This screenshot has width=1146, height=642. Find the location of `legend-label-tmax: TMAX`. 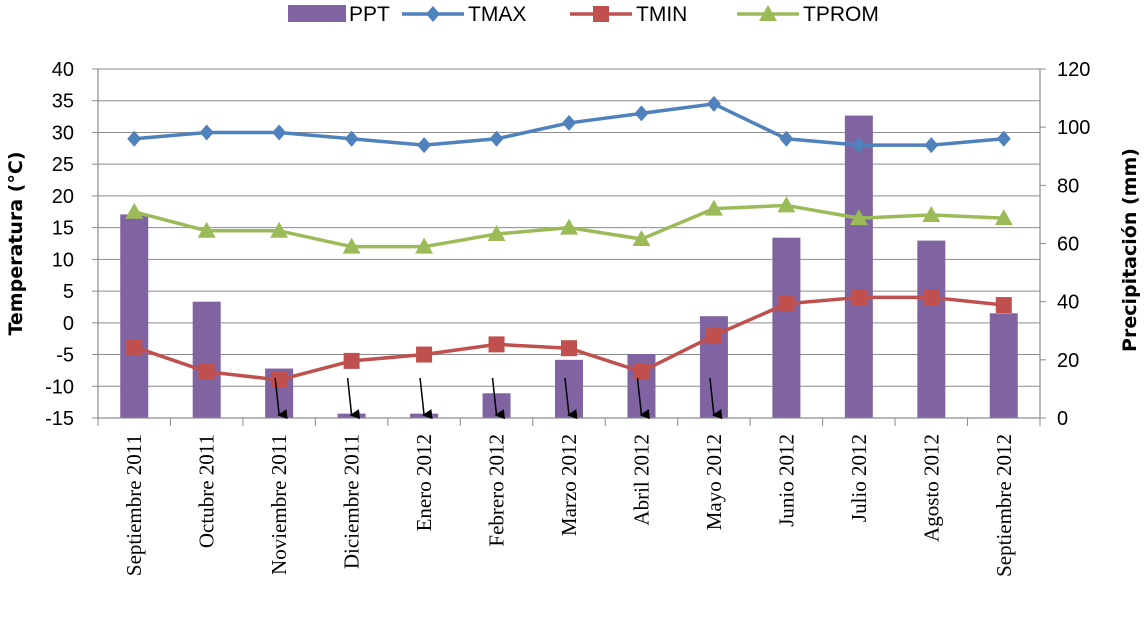

legend-label-tmax: TMAX is located at coordinates (497, 14).